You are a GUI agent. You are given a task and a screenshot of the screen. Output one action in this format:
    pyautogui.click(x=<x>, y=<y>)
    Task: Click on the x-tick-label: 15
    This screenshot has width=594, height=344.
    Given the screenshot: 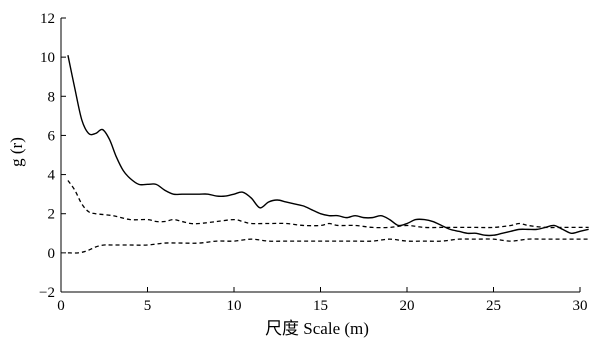 What is the action you would take?
    pyautogui.click(x=320, y=306)
    